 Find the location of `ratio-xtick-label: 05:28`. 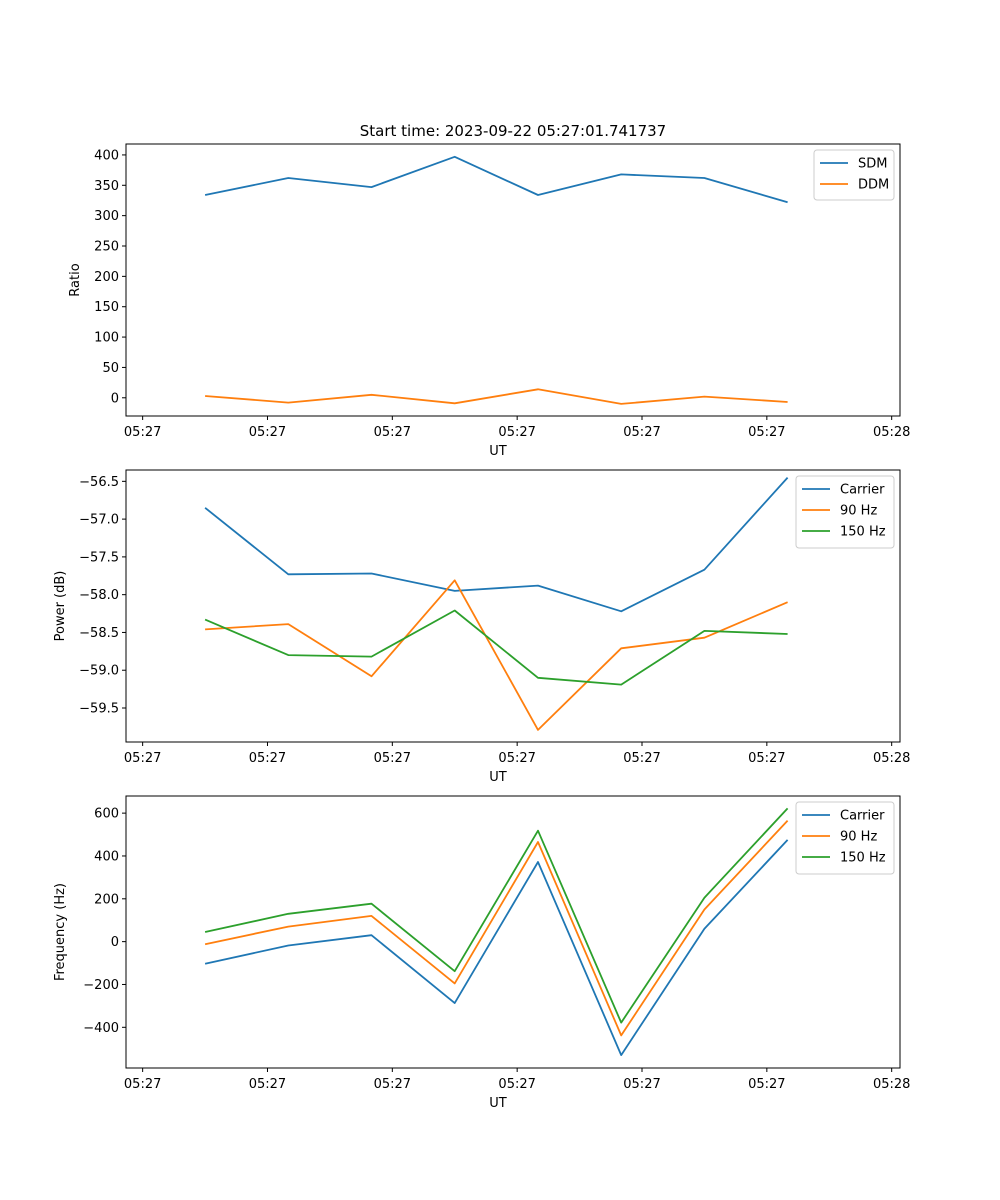

ratio-xtick-label: 05:28 is located at coordinates (891, 432).